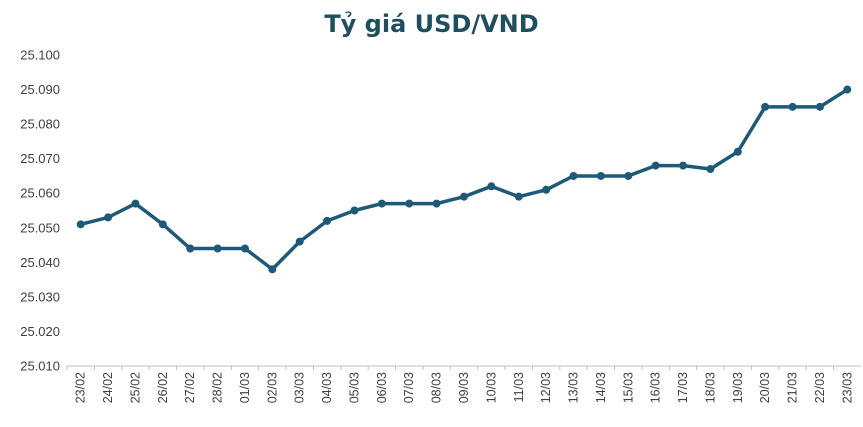  Describe the element at coordinates (437, 387) in the screenshot. I see `x-tick-label: 08/03` at that location.